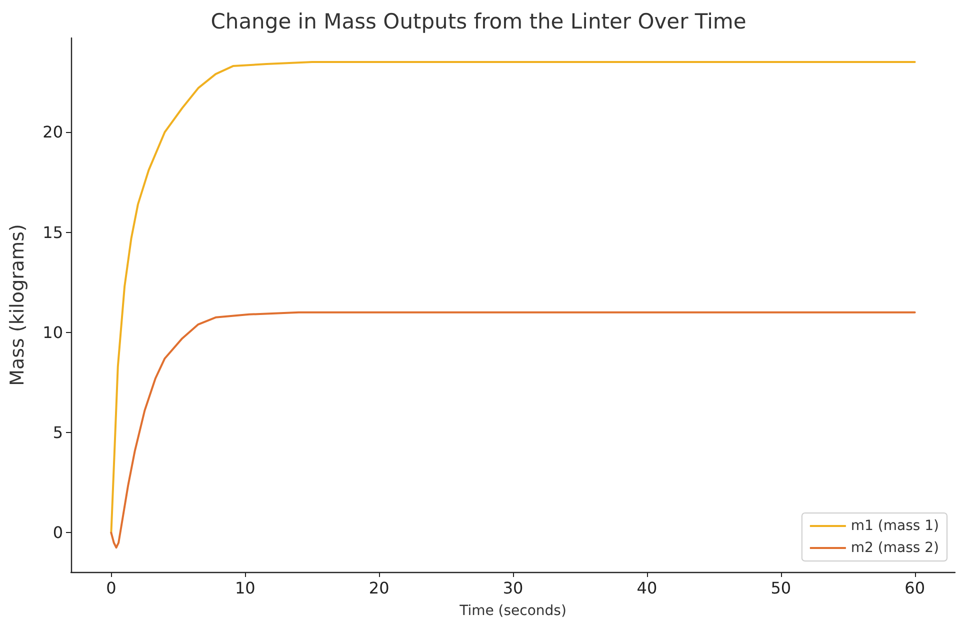 This screenshot has width=957, height=623. What do you see at coordinates (895, 548) in the screenshot?
I see `legend-label: m2 (mass 2)` at bounding box center [895, 548].